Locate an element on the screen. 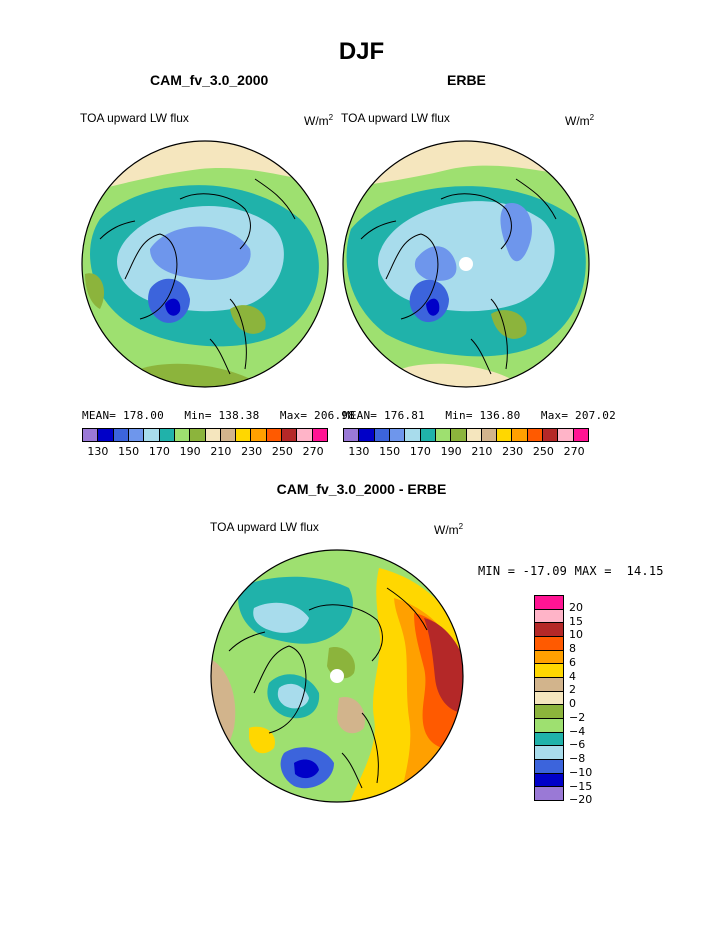  diff-colorbar-tick-label: −4 is located at coordinates (577, 731).